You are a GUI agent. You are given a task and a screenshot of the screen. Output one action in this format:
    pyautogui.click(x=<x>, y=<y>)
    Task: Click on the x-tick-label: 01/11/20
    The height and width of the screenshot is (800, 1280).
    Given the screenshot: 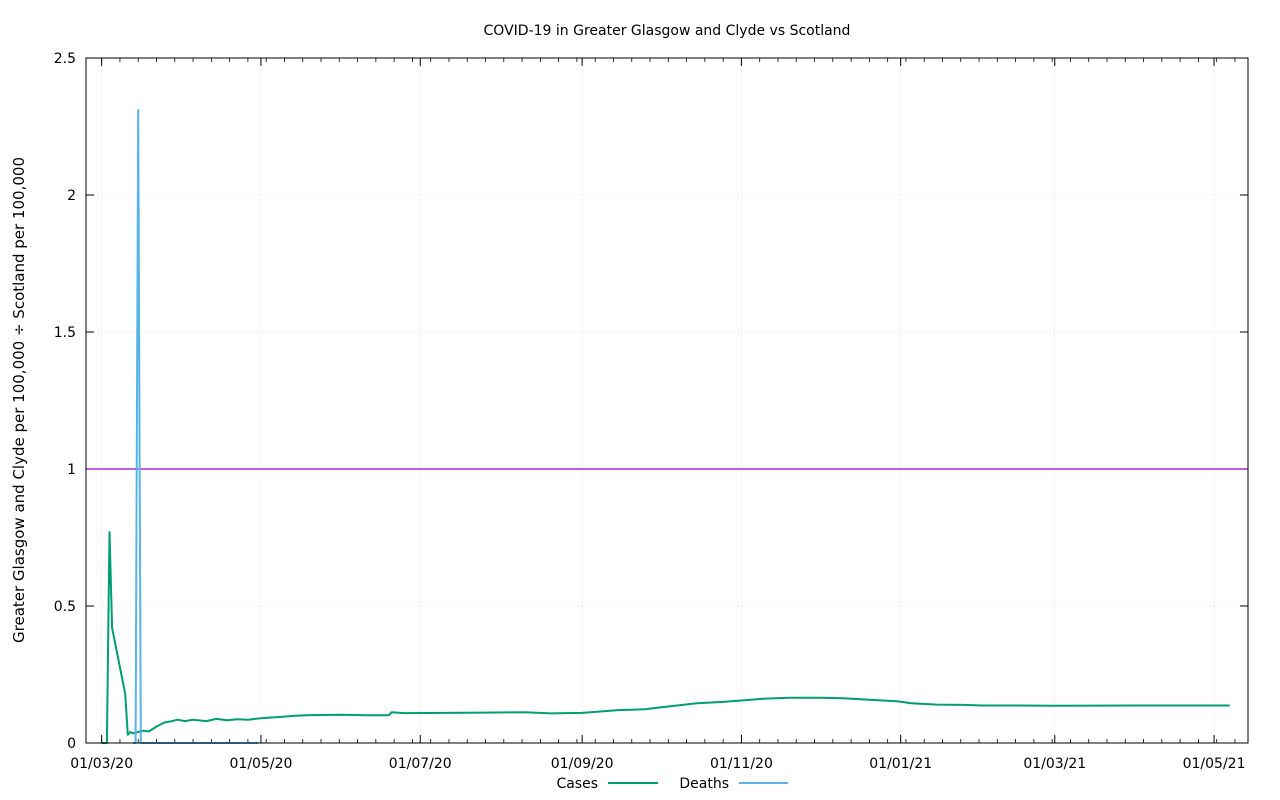 What is the action you would take?
    pyautogui.click(x=741, y=764)
    